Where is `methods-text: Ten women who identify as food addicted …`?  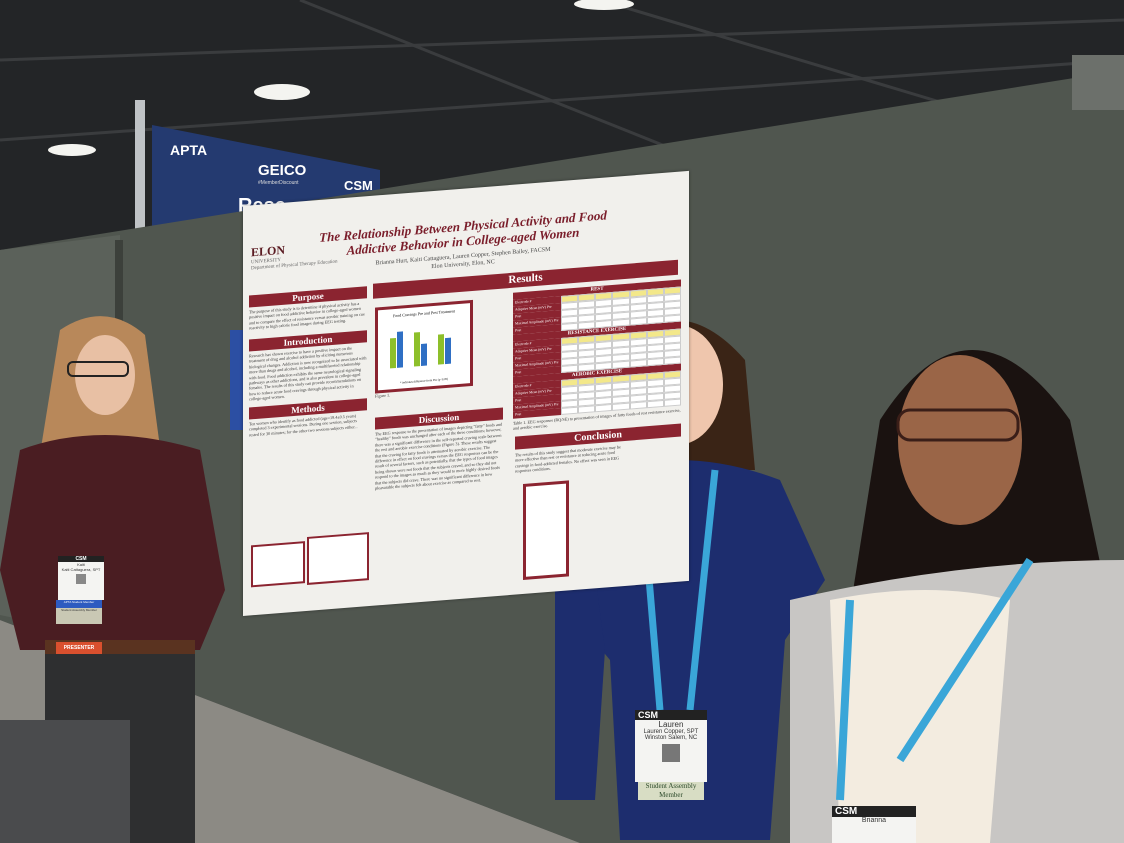 methods-text: Ten women who identify as food addicted … is located at coordinates (303, 425).